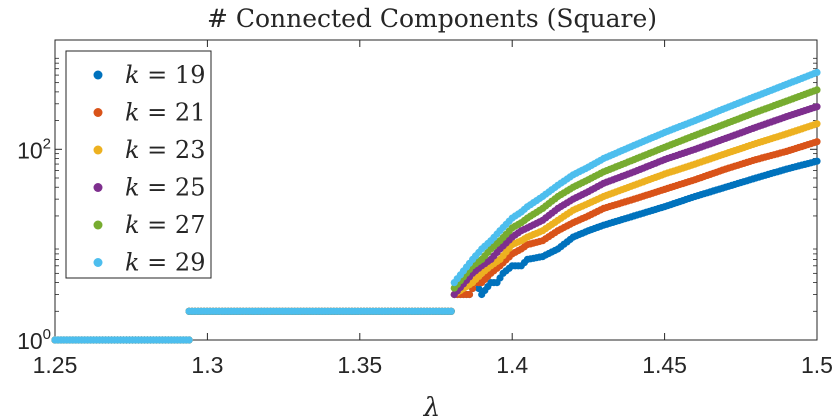 Image resolution: width=837 pixels, height=419 pixels. Describe the element at coordinates (817, 365) in the screenshot. I see `x-tick-label: 1.5` at that location.